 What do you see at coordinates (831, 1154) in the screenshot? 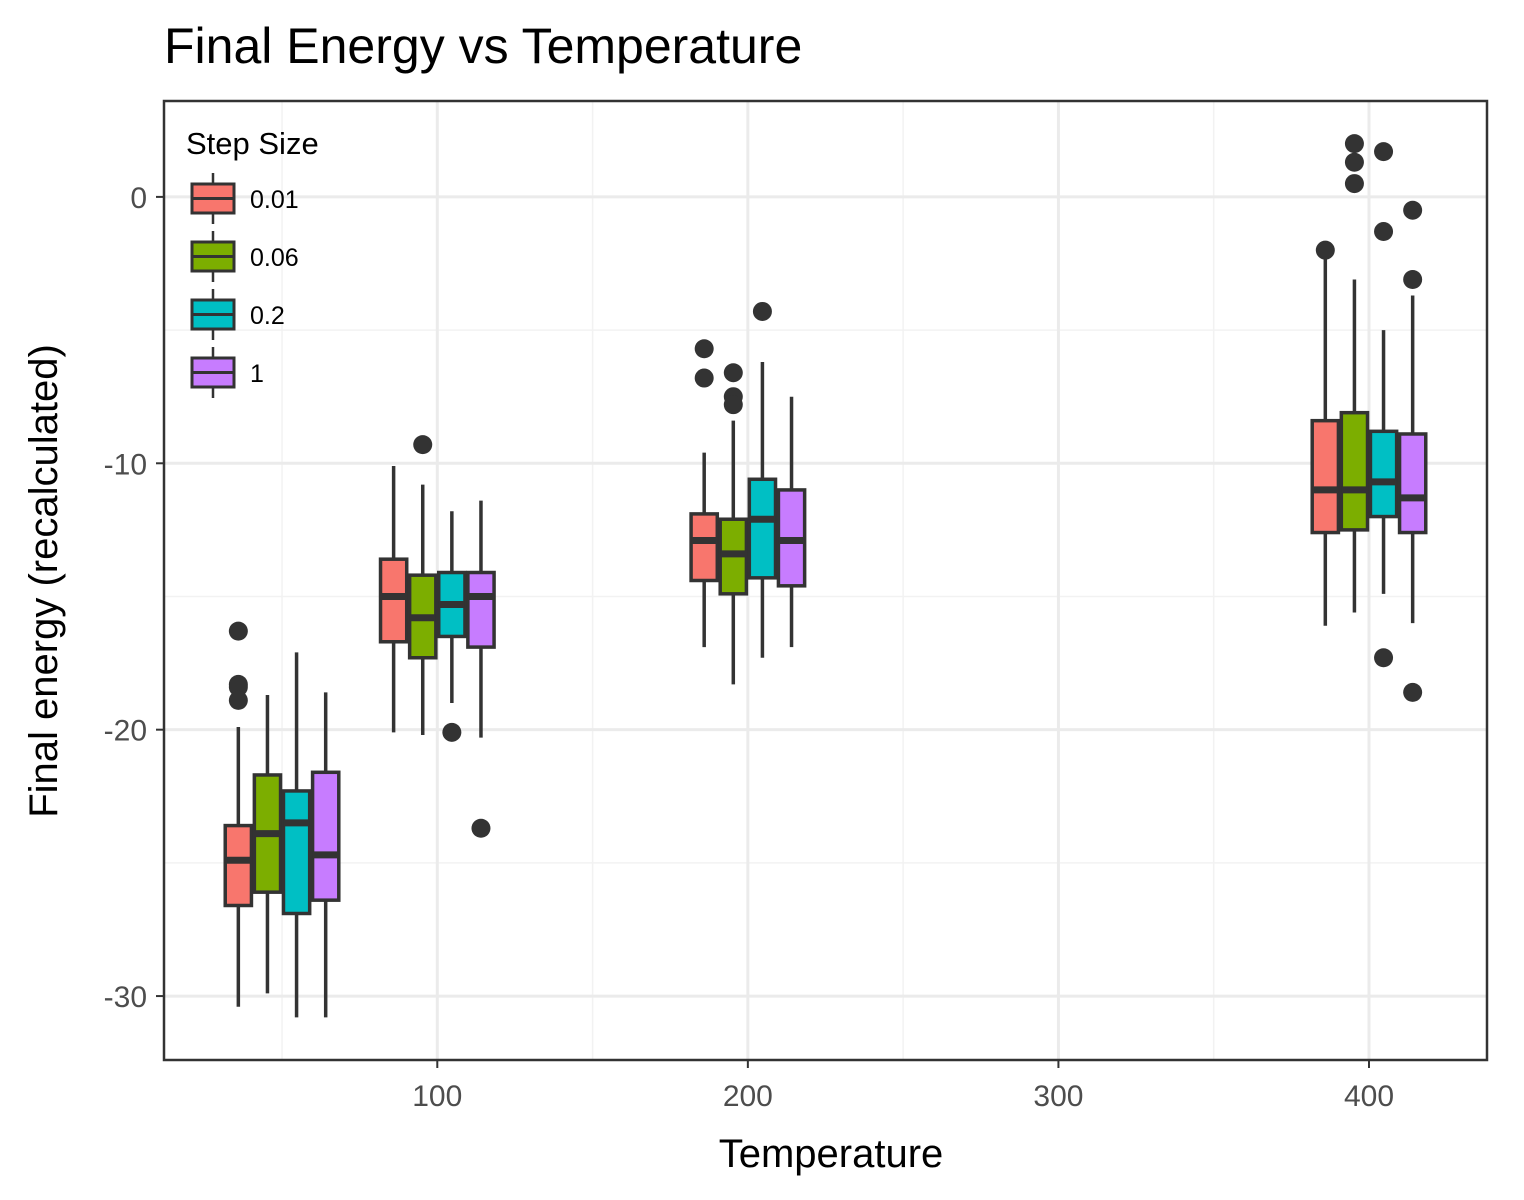
I see `x-axis-title: Temperature` at bounding box center [831, 1154].